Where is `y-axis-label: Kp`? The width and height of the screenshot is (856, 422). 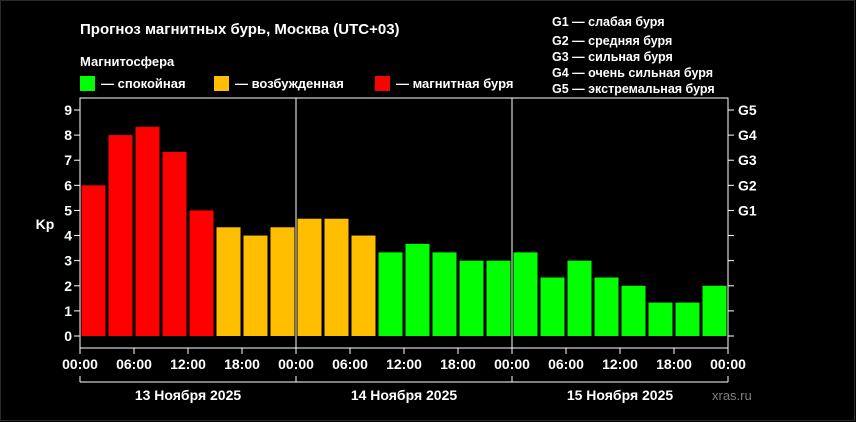
y-axis-label: Kp is located at coordinates (45, 224).